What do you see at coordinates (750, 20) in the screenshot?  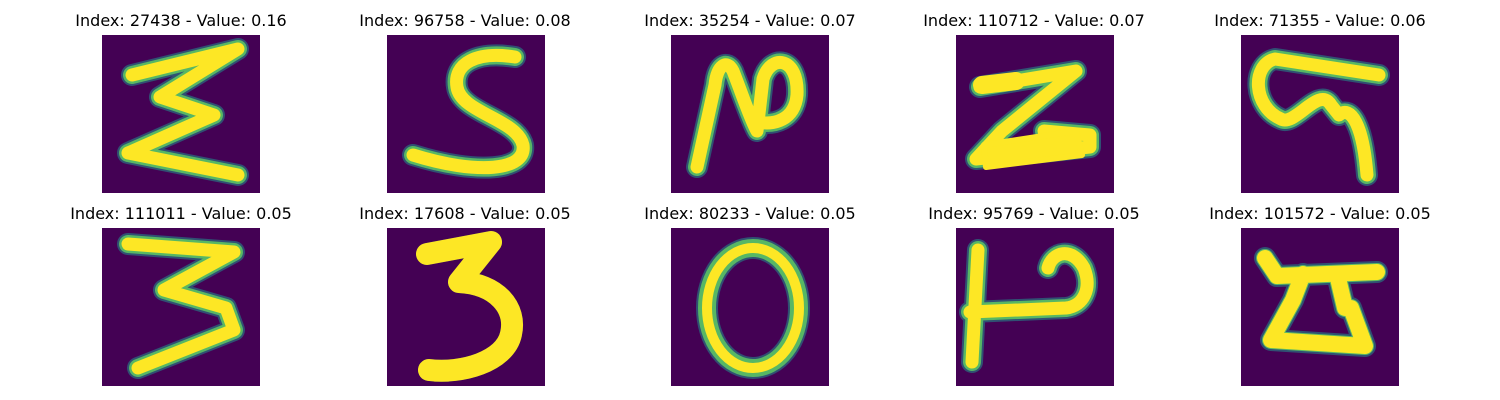 I see `panel-title: Index: 35254 - Value: 0.07` at bounding box center [750, 20].